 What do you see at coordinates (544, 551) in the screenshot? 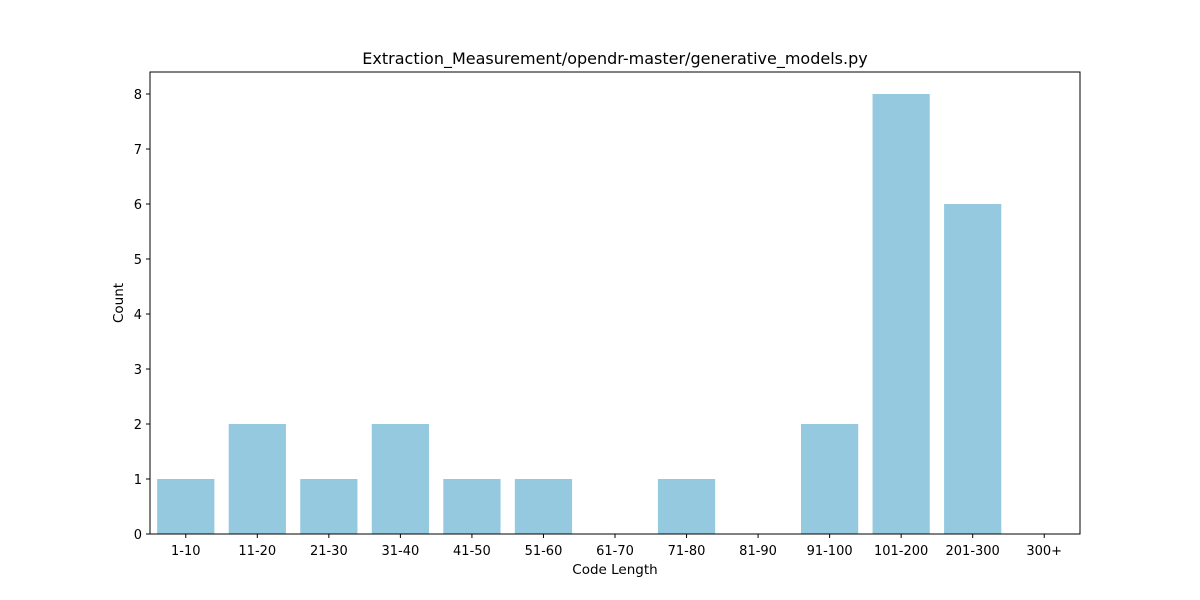
I see `x-tick-label: 51-60` at bounding box center [544, 551].